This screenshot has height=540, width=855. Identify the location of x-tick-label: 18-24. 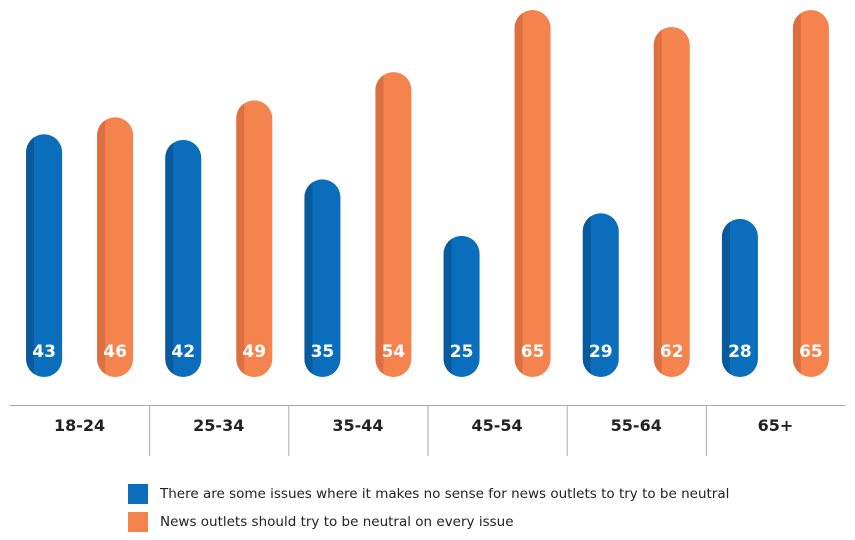
(79, 425).